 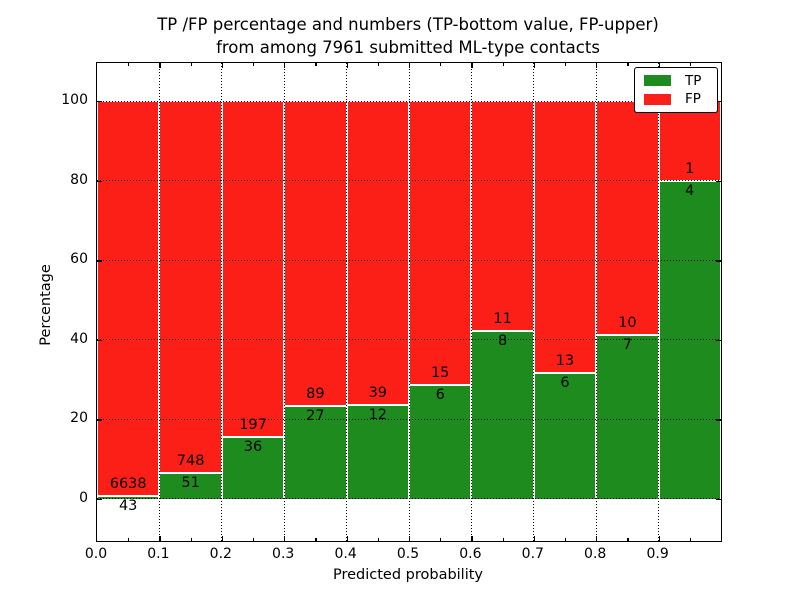 What do you see at coordinates (693, 99) in the screenshot?
I see `legend-label-fp: FP` at bounding box center [693, 99].